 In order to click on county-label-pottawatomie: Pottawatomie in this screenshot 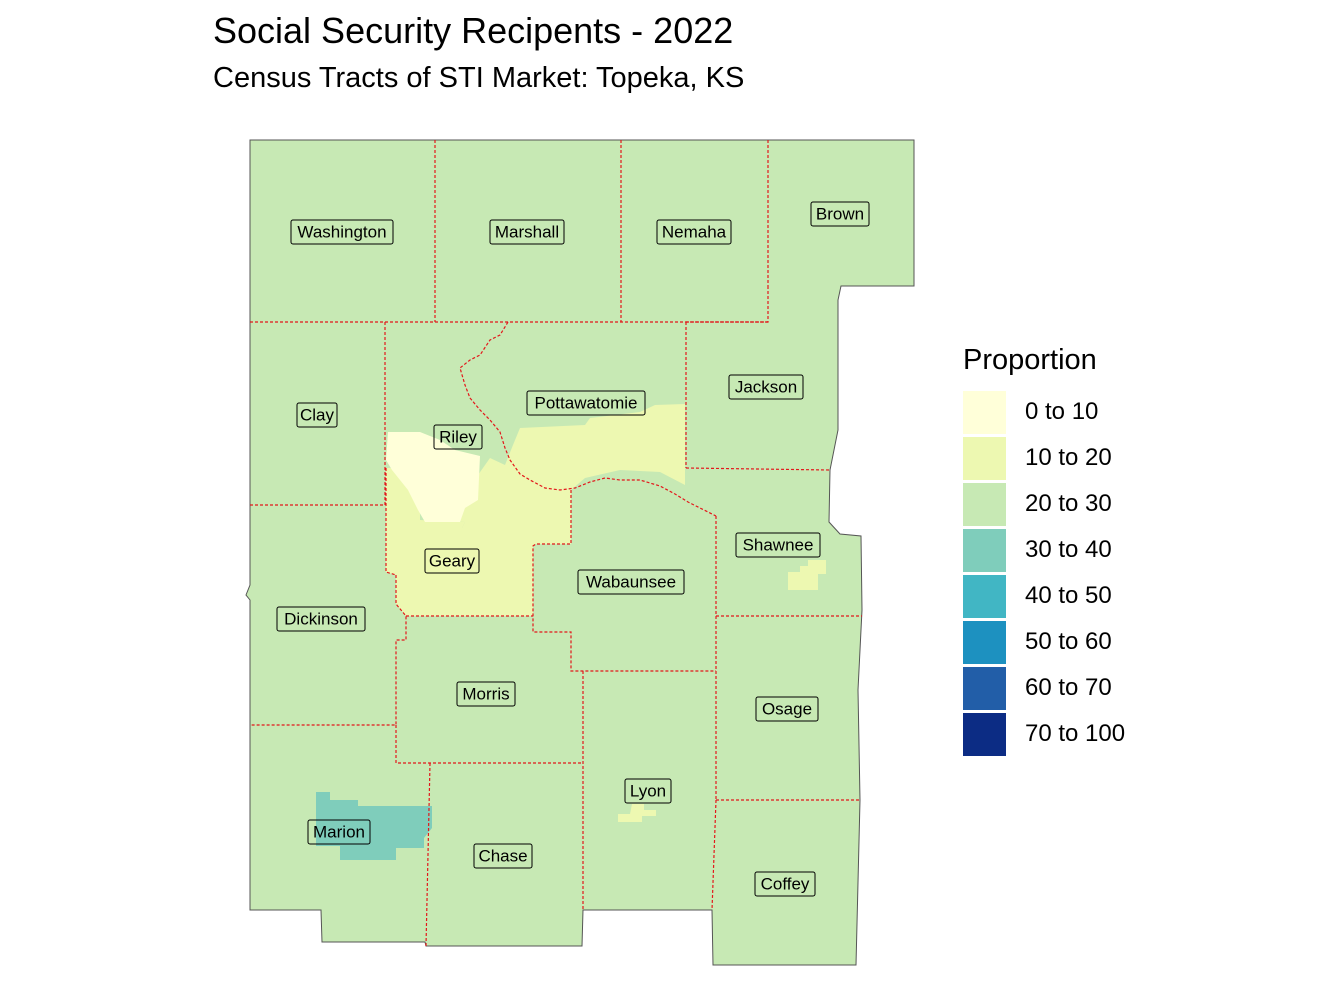, I will do `click(586, 403)`.